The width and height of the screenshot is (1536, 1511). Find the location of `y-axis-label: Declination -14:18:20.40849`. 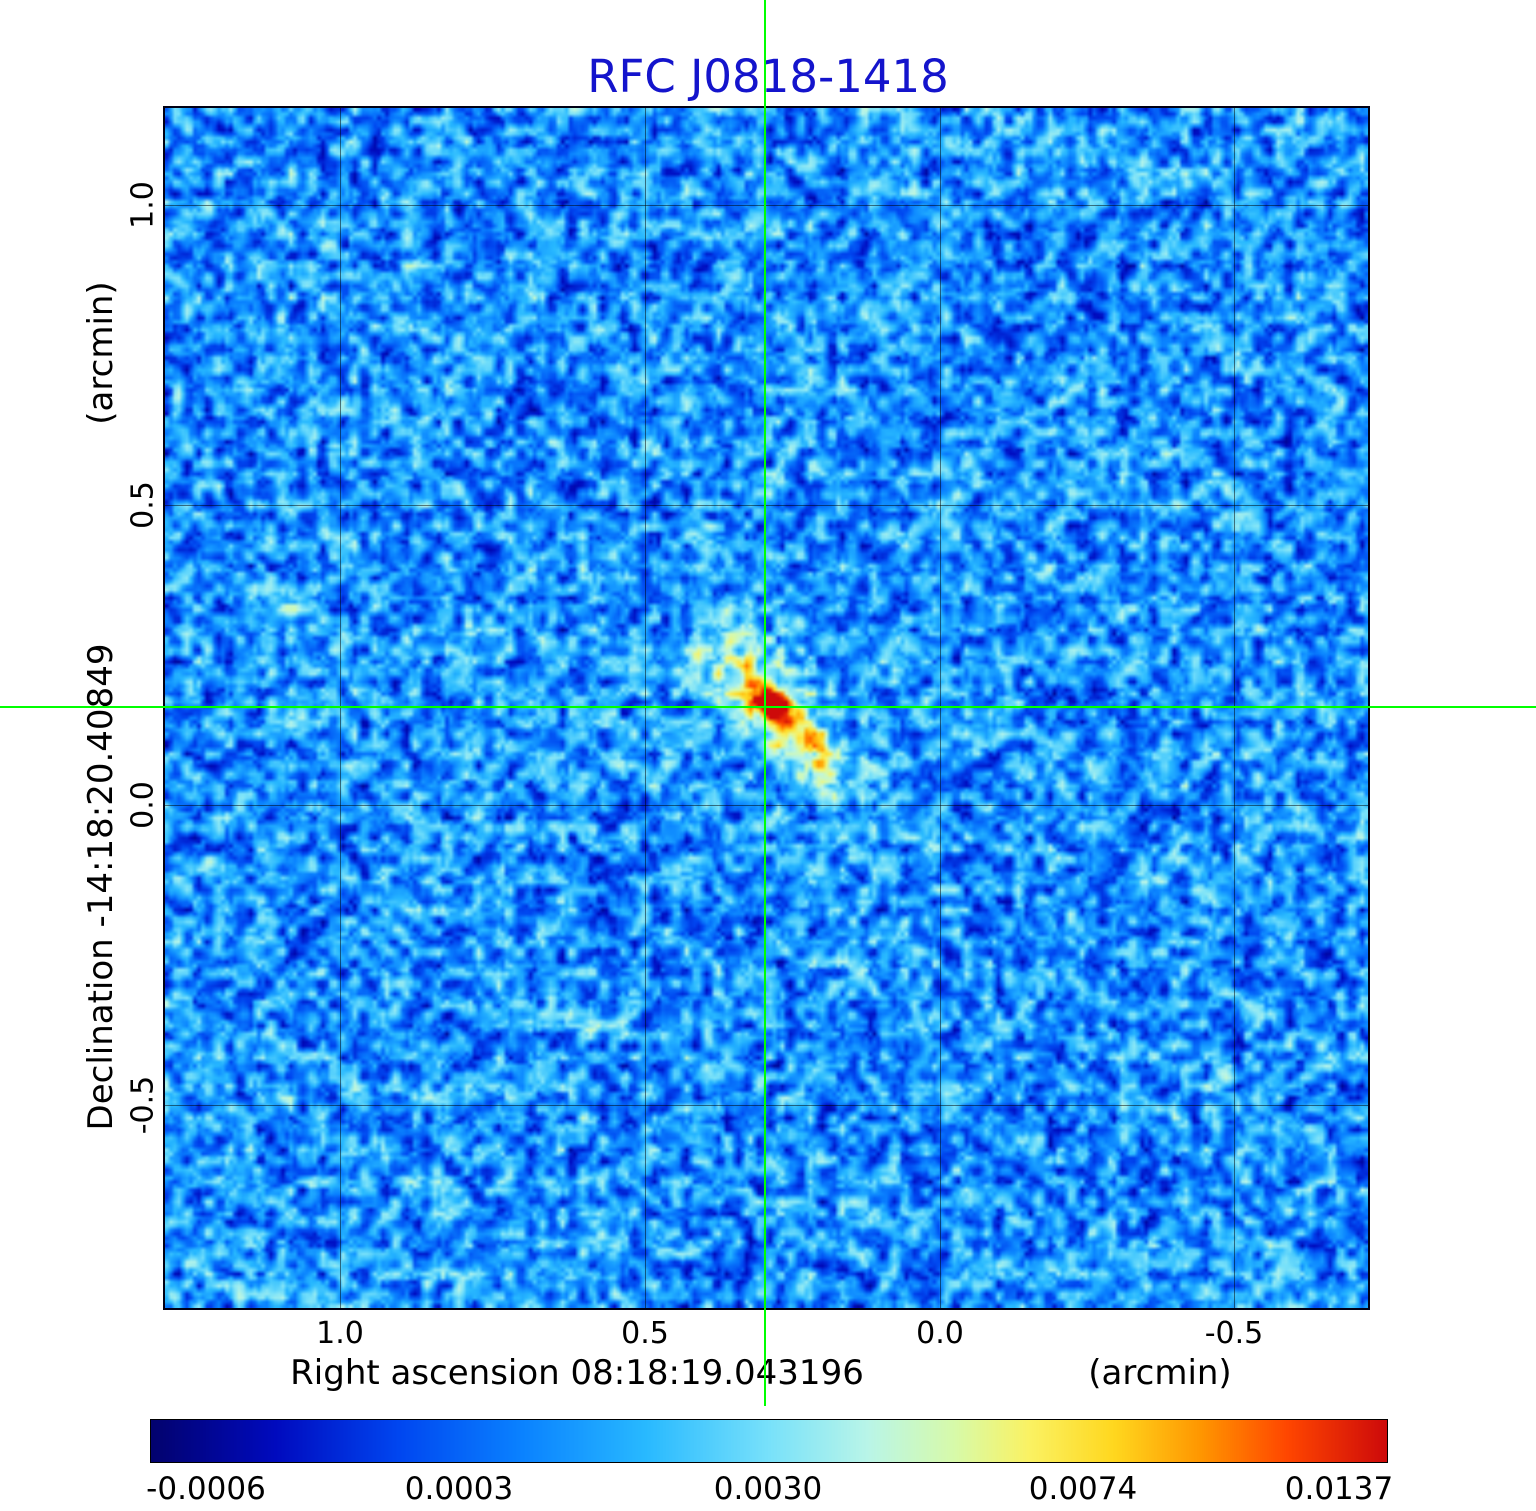

y-axis-label: Declination -14:18:20.40849 is located at coordinates (101, 887).